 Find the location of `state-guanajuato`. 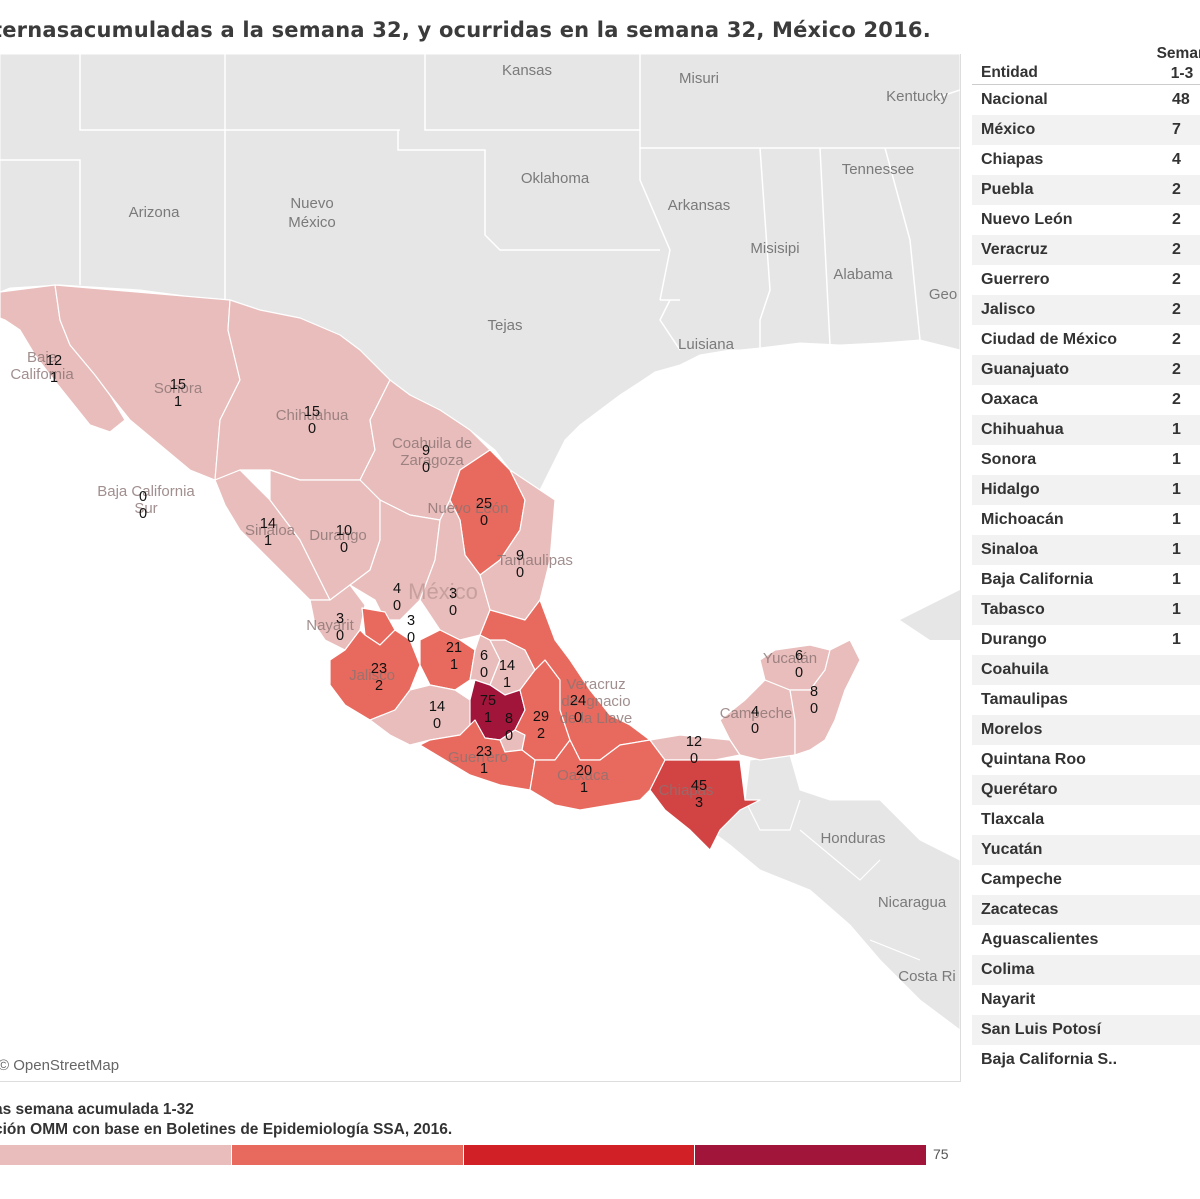

state-guanajuato is located at coordinates (447, 660).